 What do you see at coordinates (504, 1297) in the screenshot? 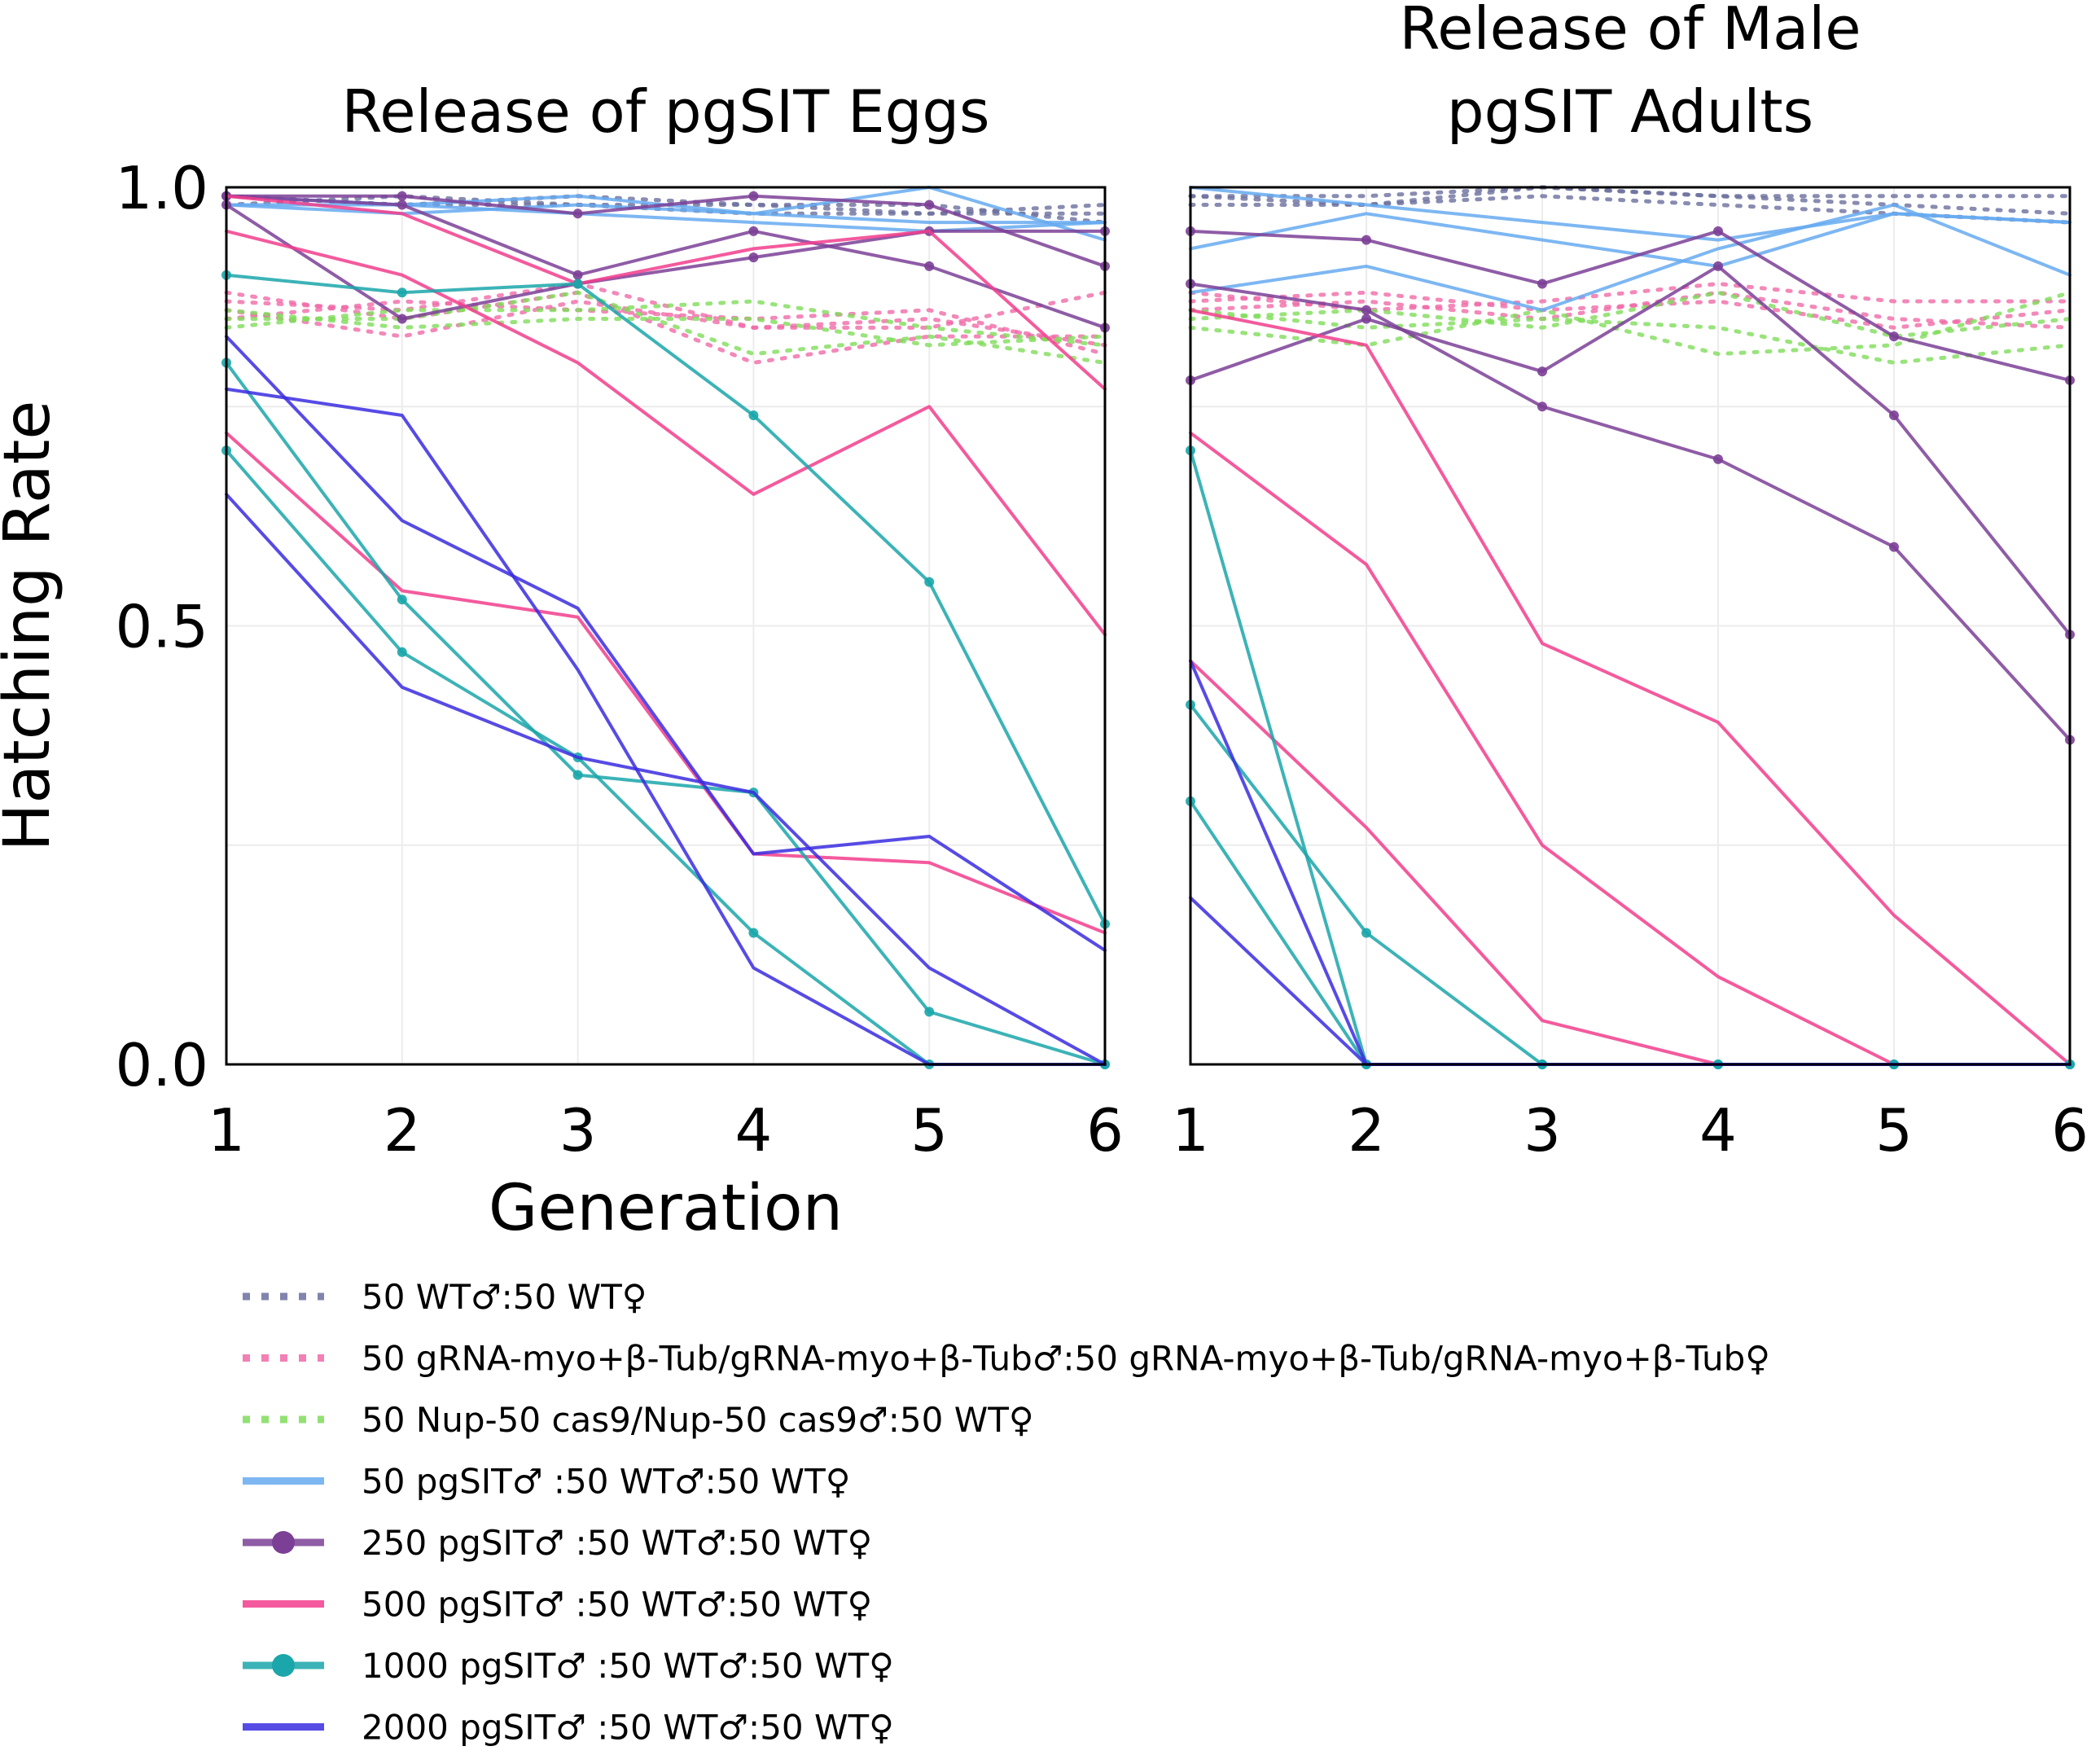
I see `legend-label: 50 WT♂:50 WT♀` at bounding box center [504, 1297].